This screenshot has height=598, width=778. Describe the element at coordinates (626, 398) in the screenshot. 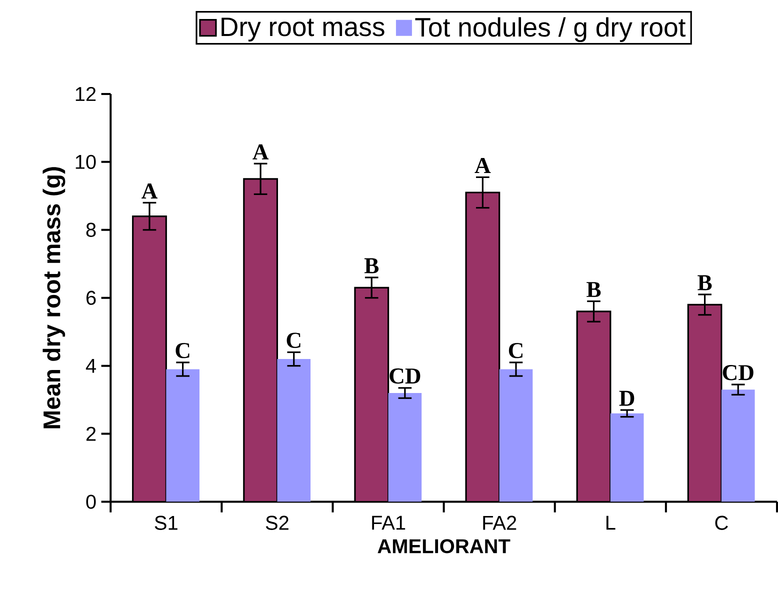

I see `data-label: D` at that location.